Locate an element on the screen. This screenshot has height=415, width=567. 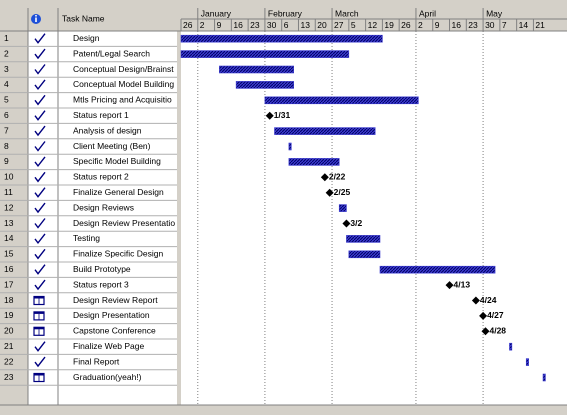
row-number: 15 is located at coordinates (9, 254).